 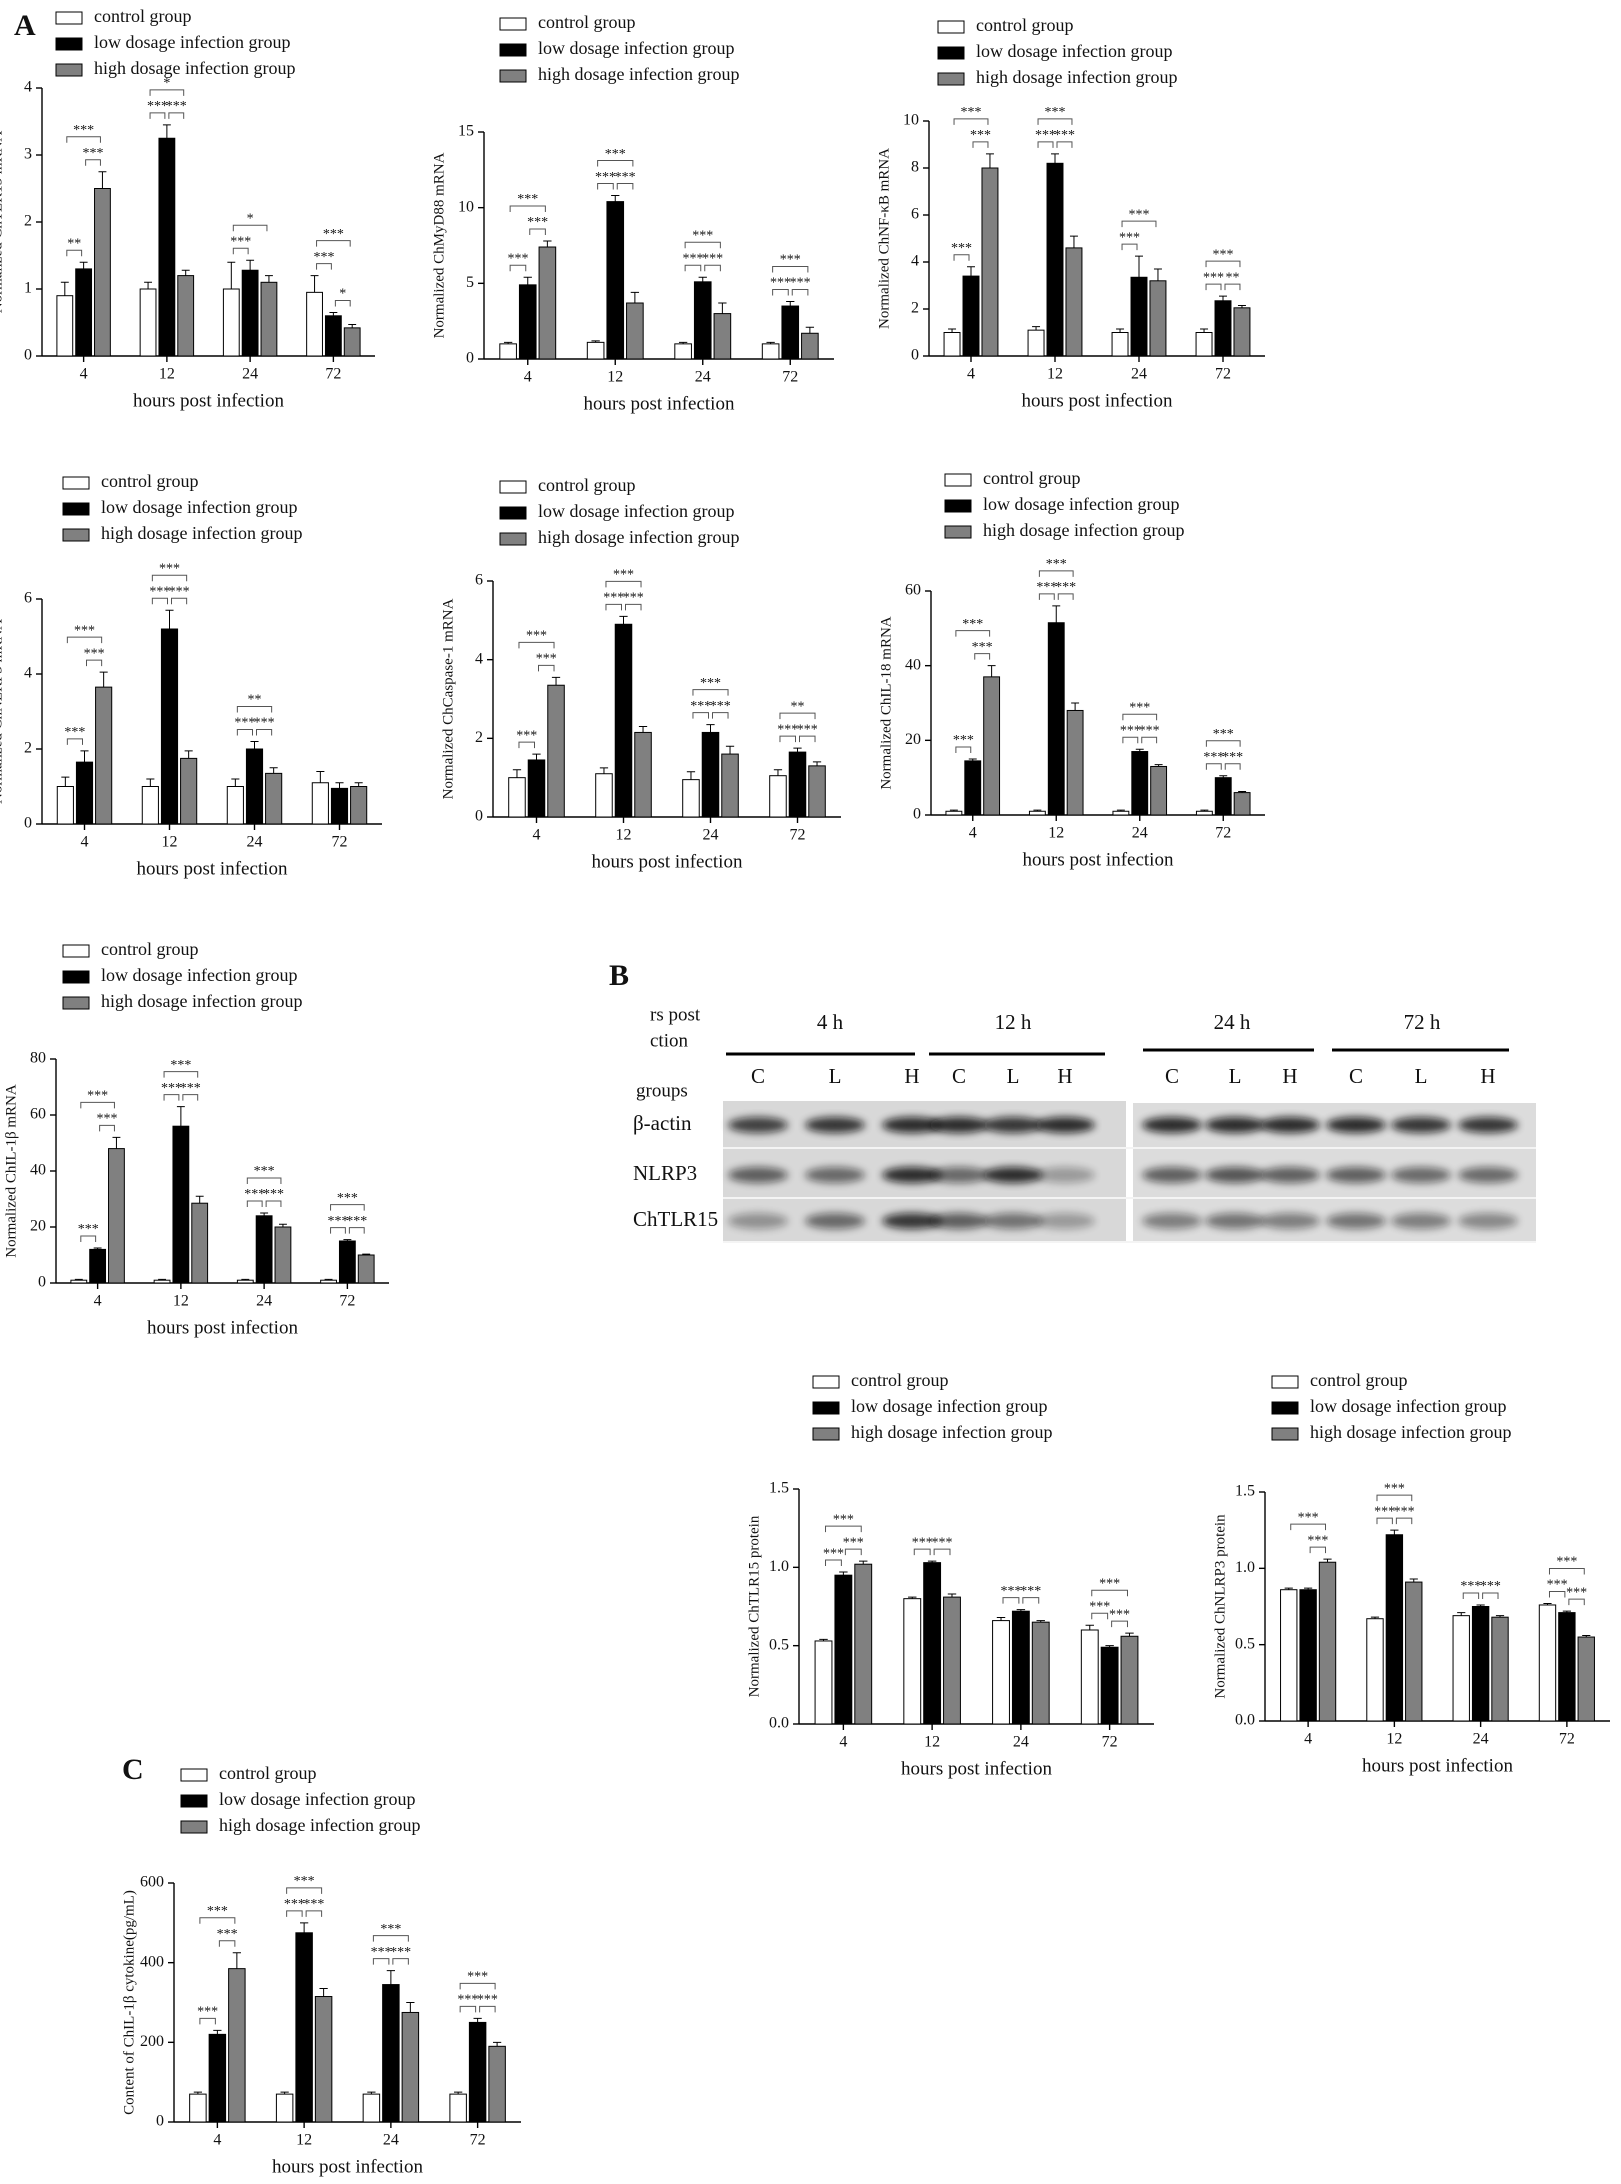 What do you see at coordinates (779, 1644) in the screenshot?
I see `y-tick-label: 0.5` at bounding box center [779, 1644].